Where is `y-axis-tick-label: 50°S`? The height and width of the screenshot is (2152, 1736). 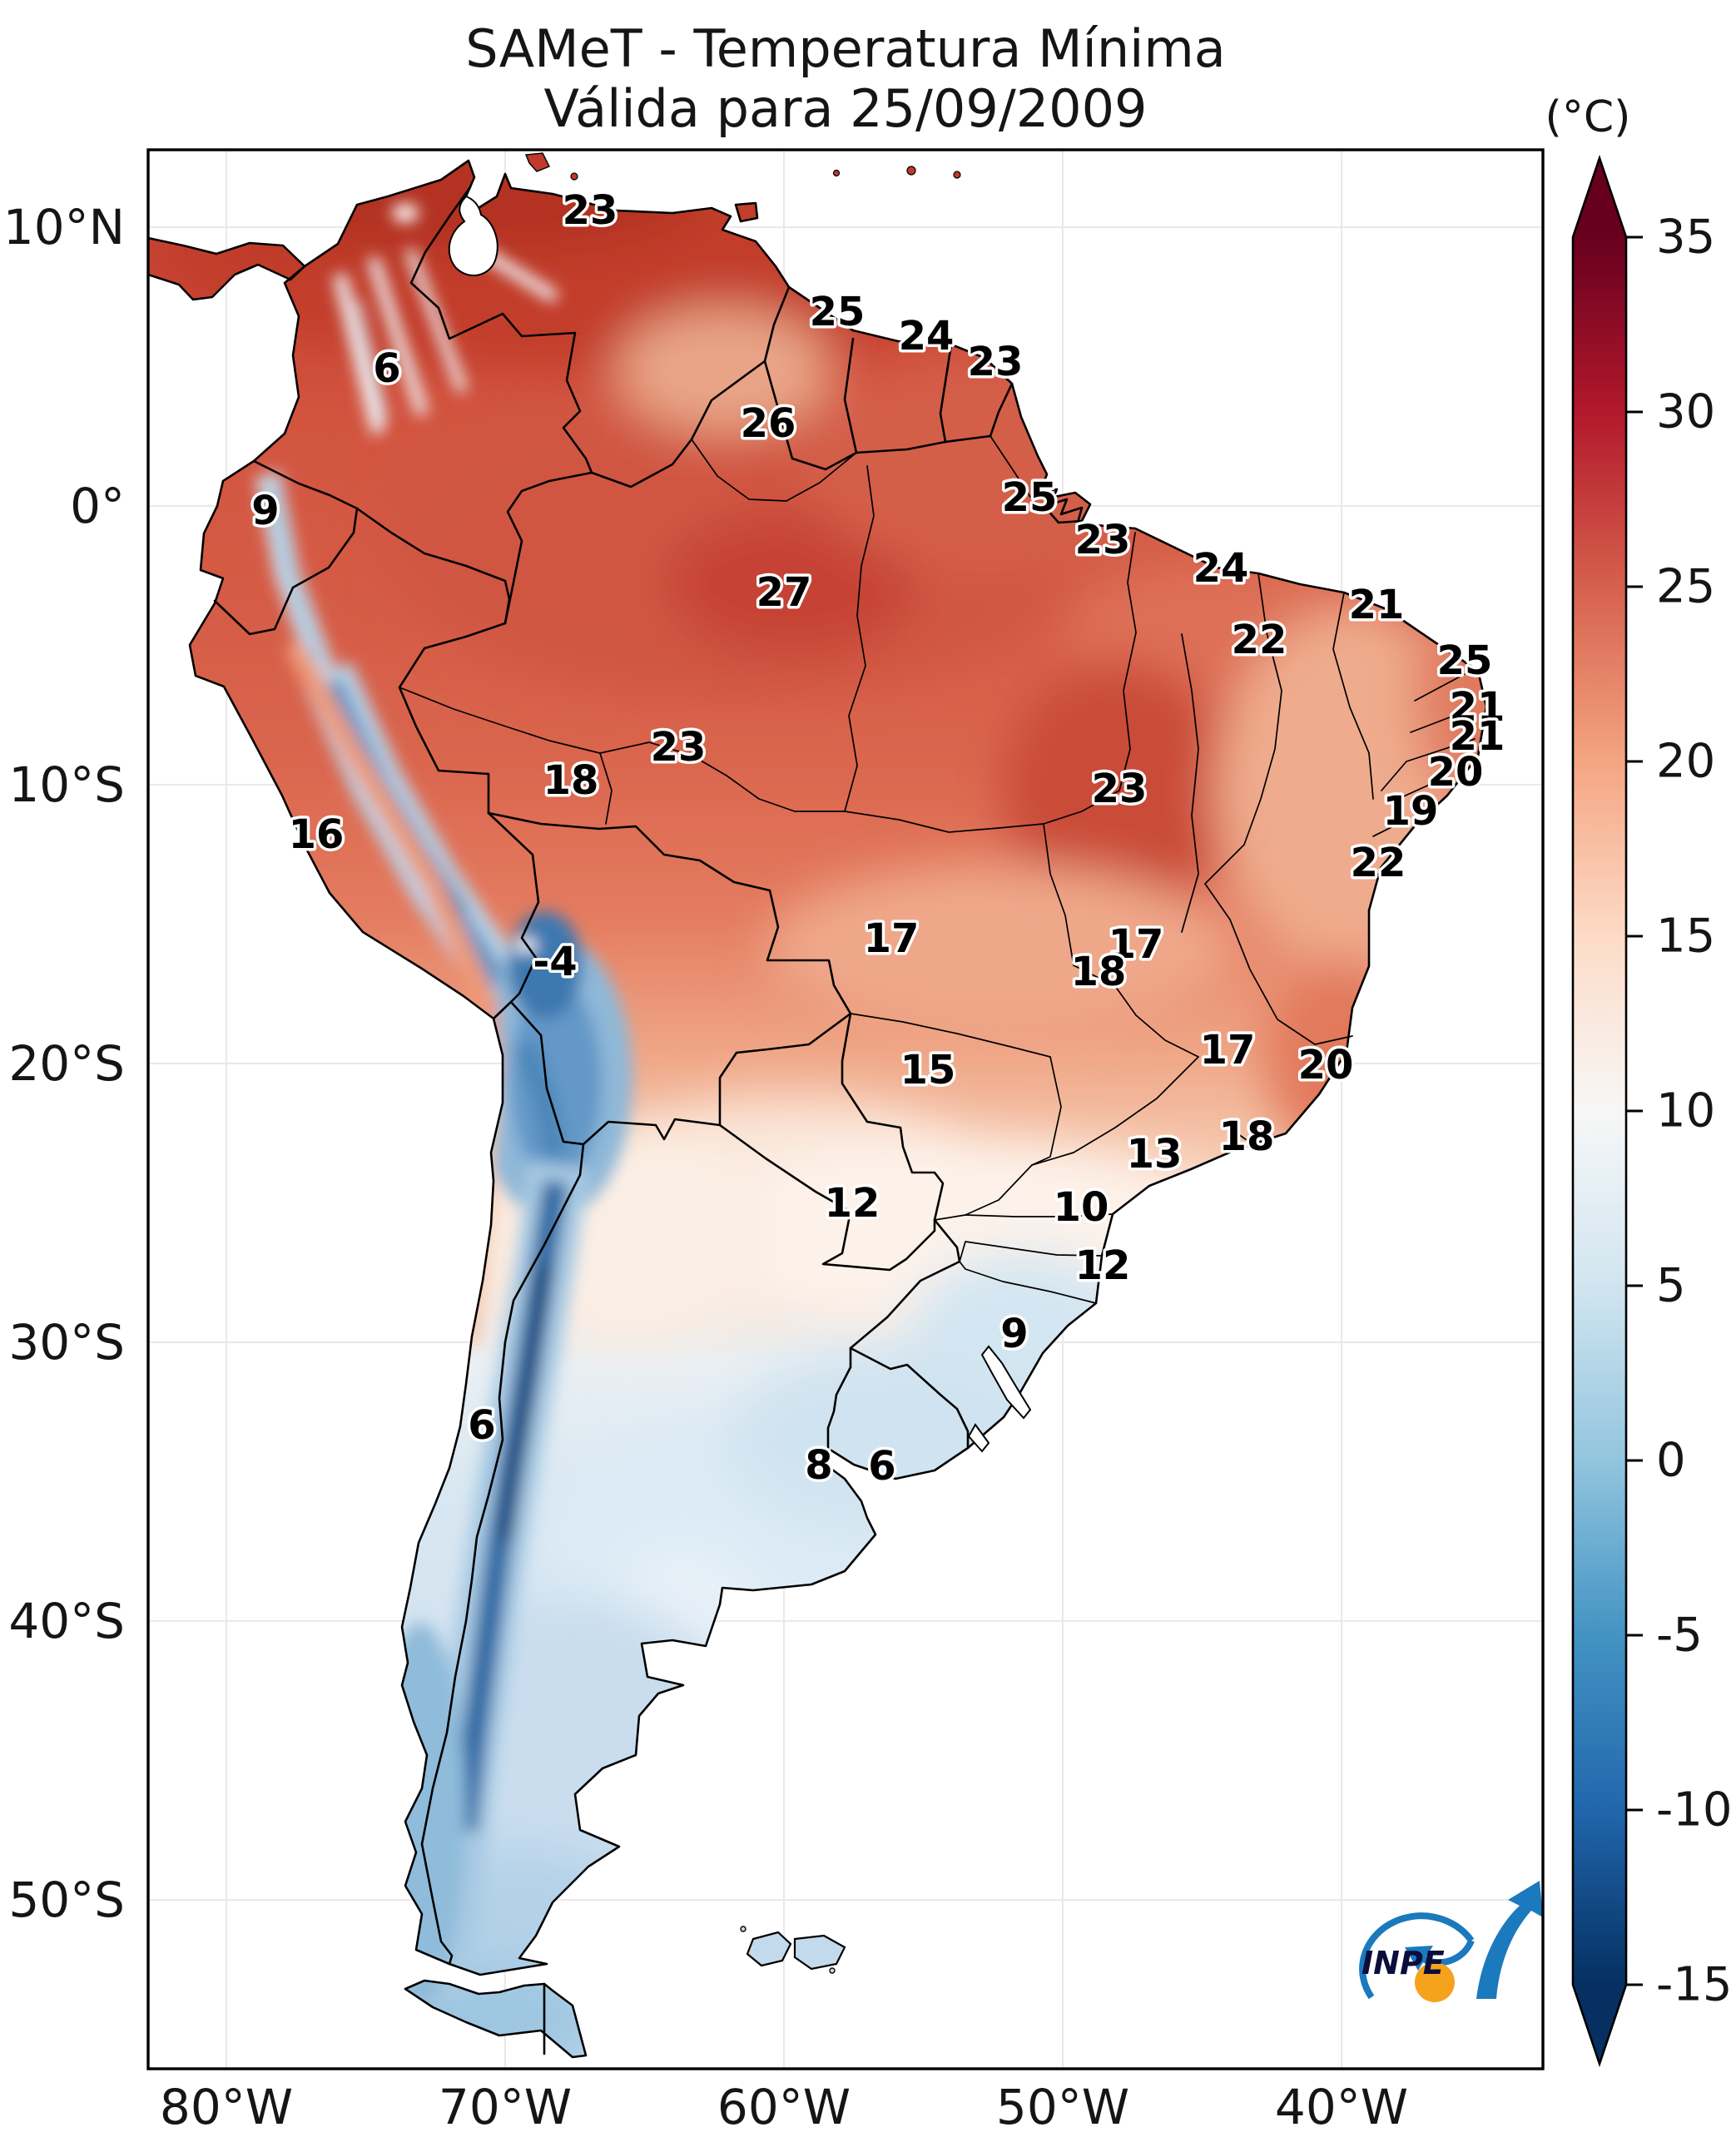
y-axis-tick-label: 50°S is located at coordinates (66, 1900).